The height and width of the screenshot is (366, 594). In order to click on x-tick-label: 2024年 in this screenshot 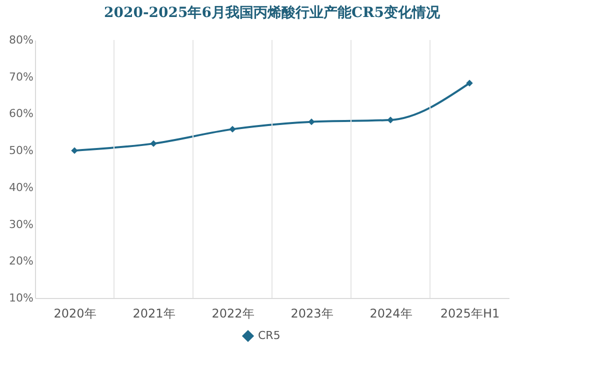, I will do `click(391, 313)`.